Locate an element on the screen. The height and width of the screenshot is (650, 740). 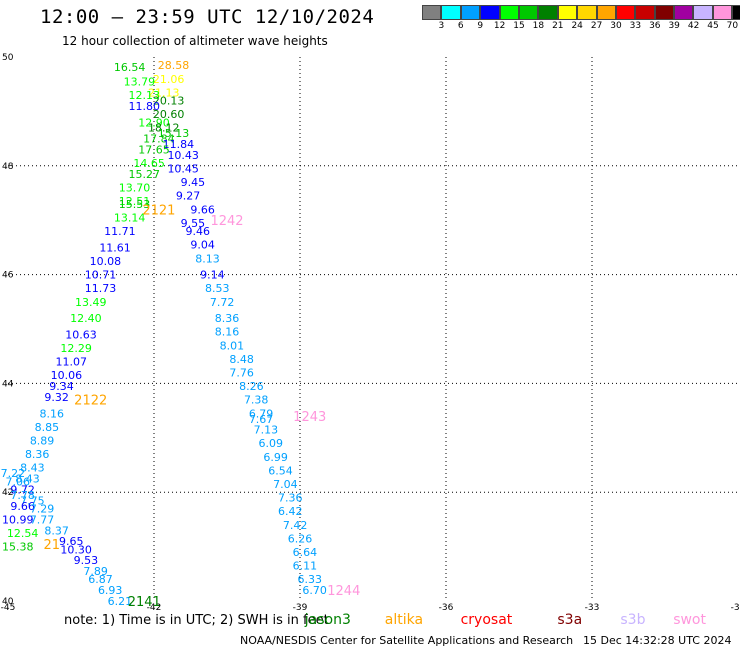
wave-height-point: 13.79 is located at coordinates (140, 81).